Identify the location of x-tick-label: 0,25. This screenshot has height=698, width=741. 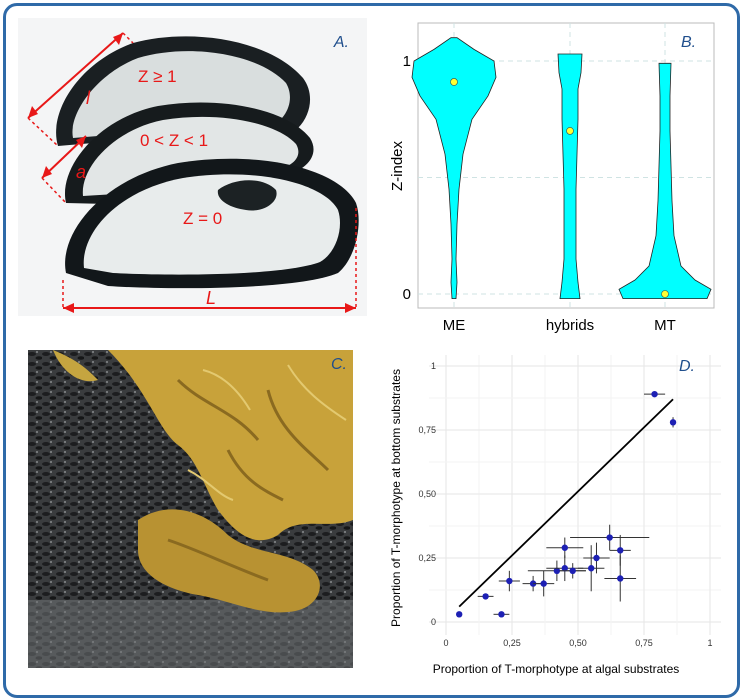
(512, 643).